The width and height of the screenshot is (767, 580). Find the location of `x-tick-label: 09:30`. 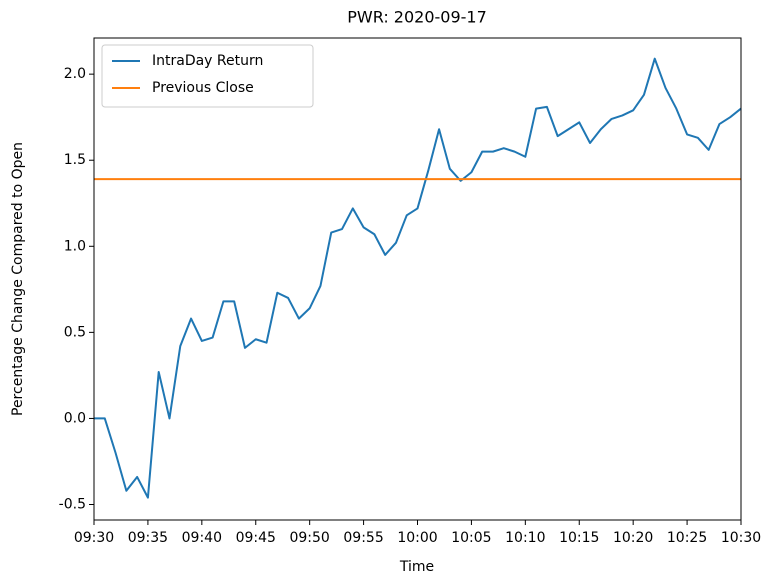

x-tick-label: 09:30 is located at coordinates (94, 538).